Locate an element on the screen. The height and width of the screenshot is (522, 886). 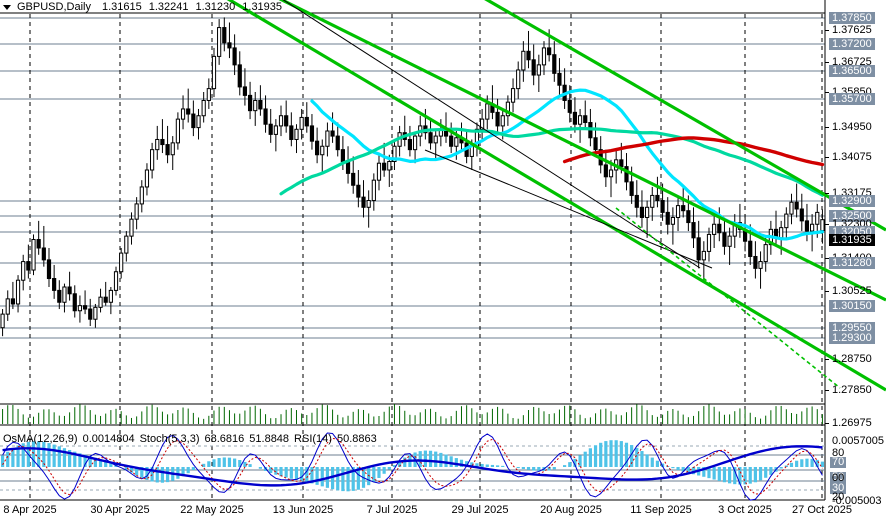
osma-legend: OsMA(12,26,9) 0.0014804 is located at coordinates (69, 439).